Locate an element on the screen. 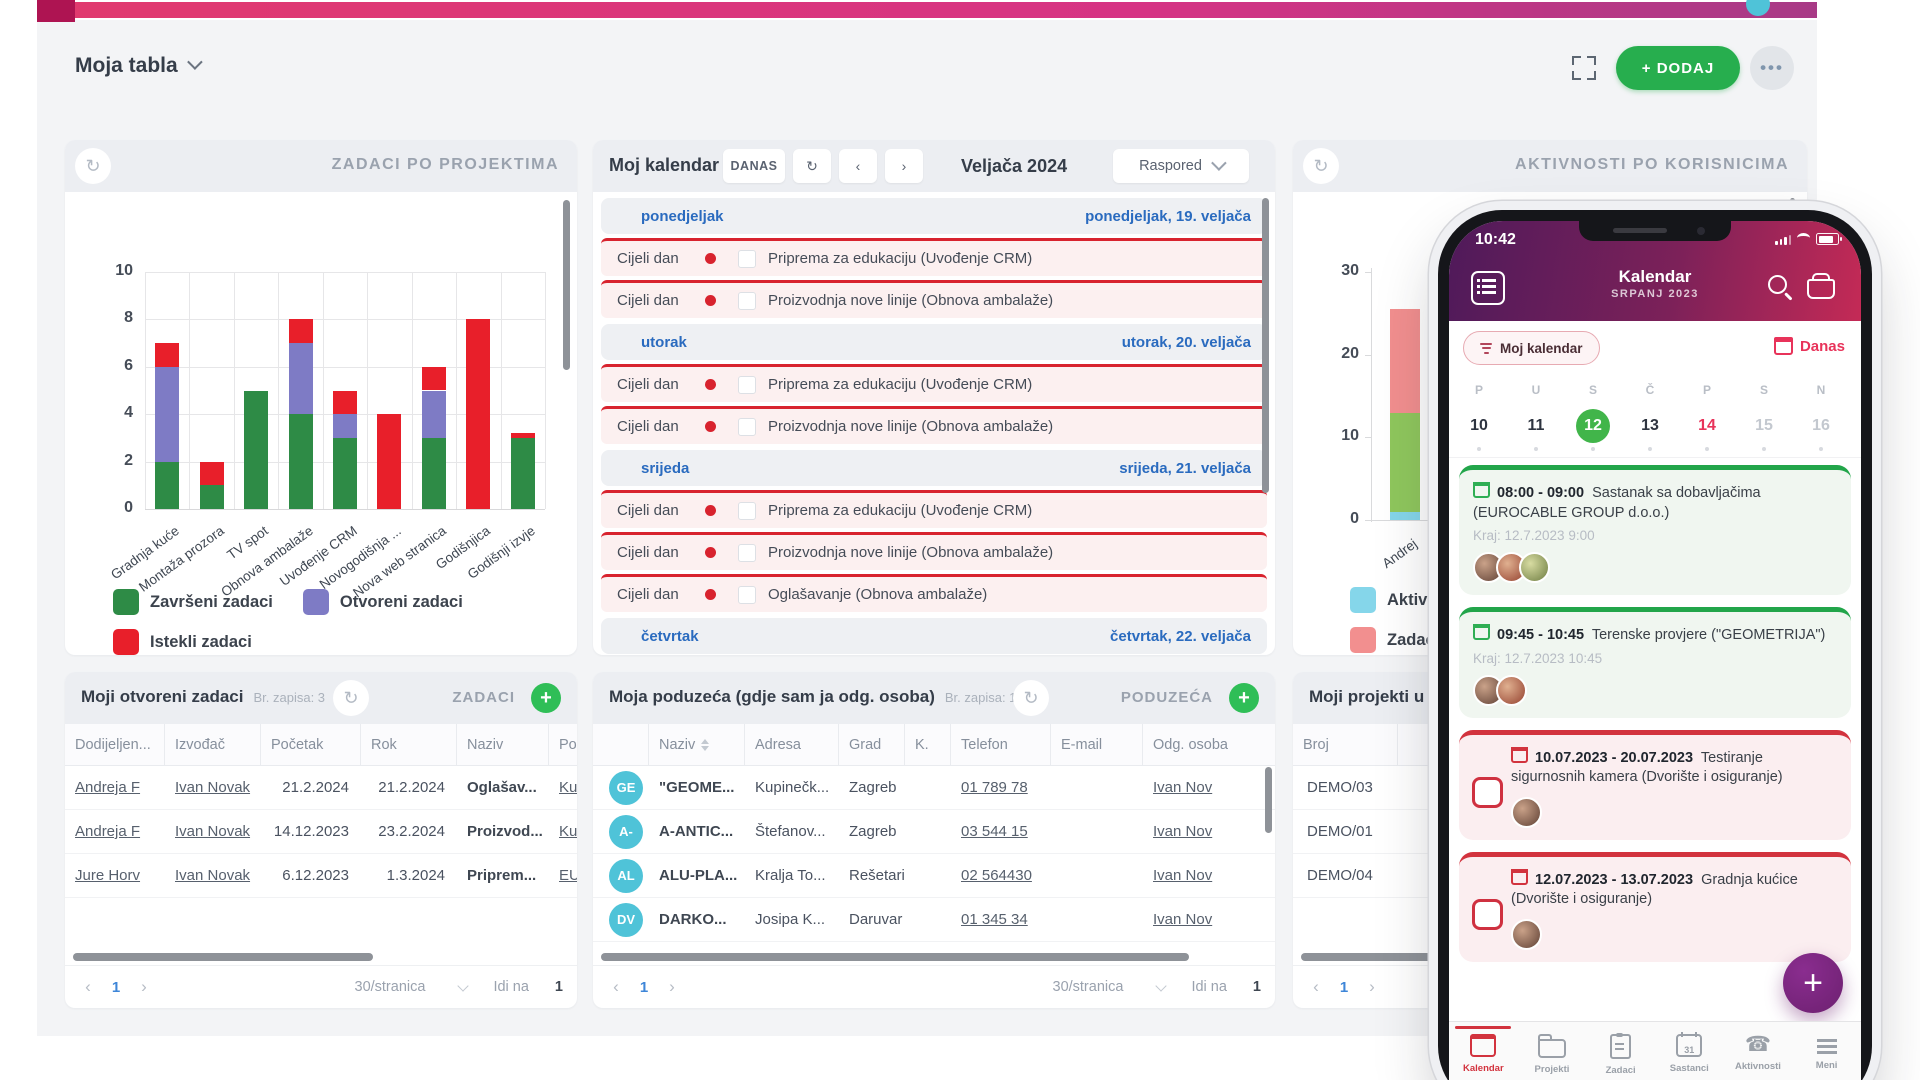 This screenshot has width=1920, height=1080. week-column: Č 13 is located at coordinates (1650, 417).